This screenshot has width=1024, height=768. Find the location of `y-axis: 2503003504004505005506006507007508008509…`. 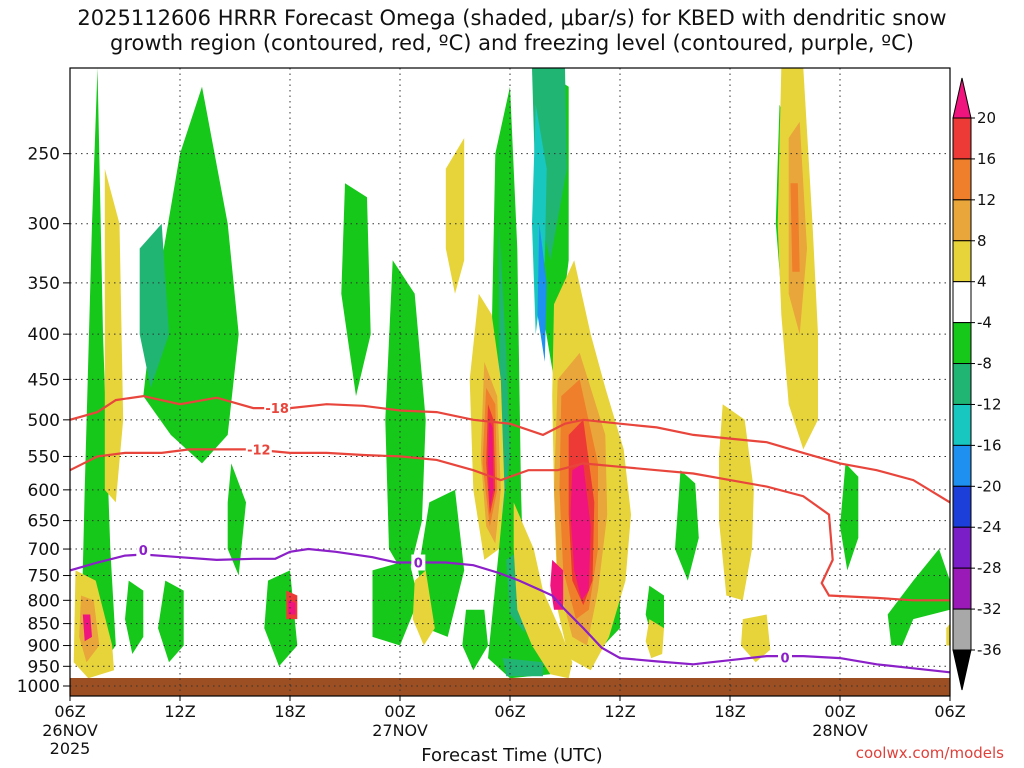

y-axis: 2503003504004505005506006507007508008509… is located at coordinates (43, 421).